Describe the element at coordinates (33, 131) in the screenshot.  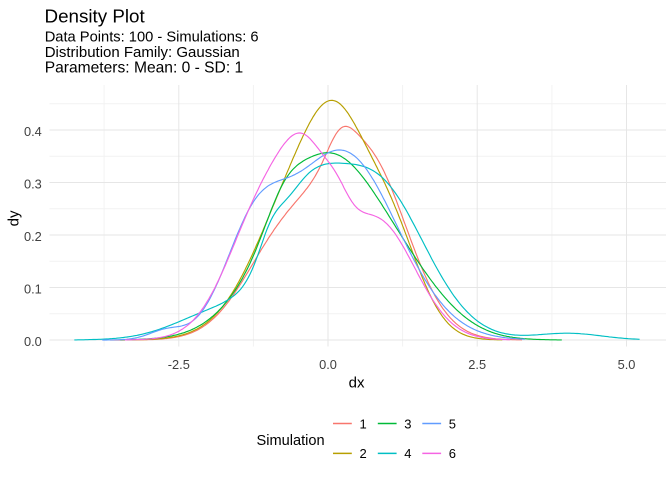
I see `svg-text: 0.4` at that location.